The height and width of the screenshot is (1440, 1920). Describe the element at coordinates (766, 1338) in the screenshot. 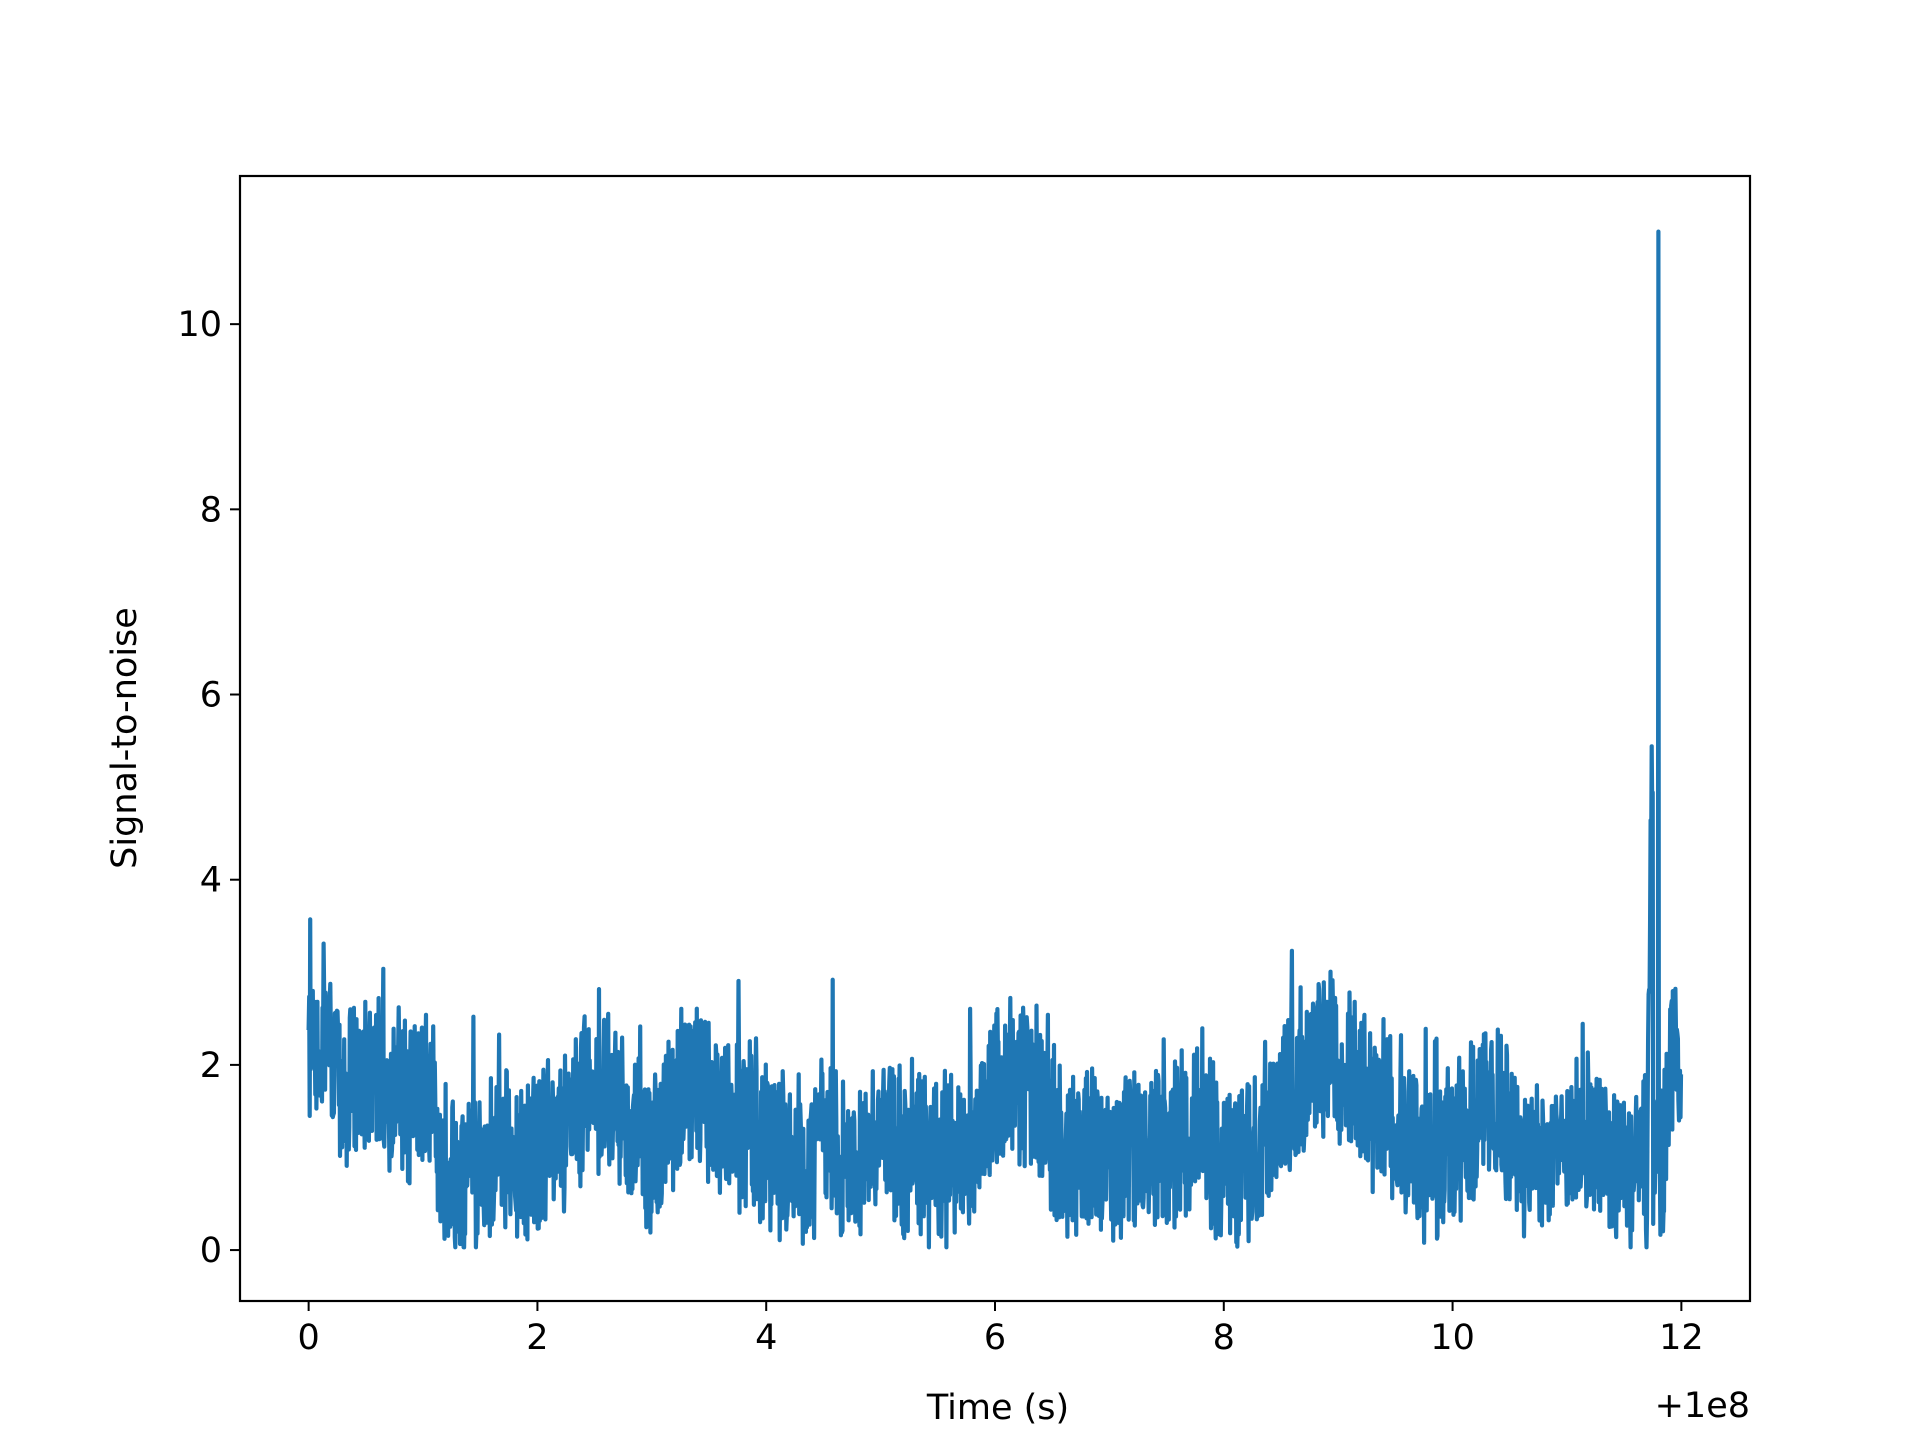

I see `x-tick-label: 4` at that location.